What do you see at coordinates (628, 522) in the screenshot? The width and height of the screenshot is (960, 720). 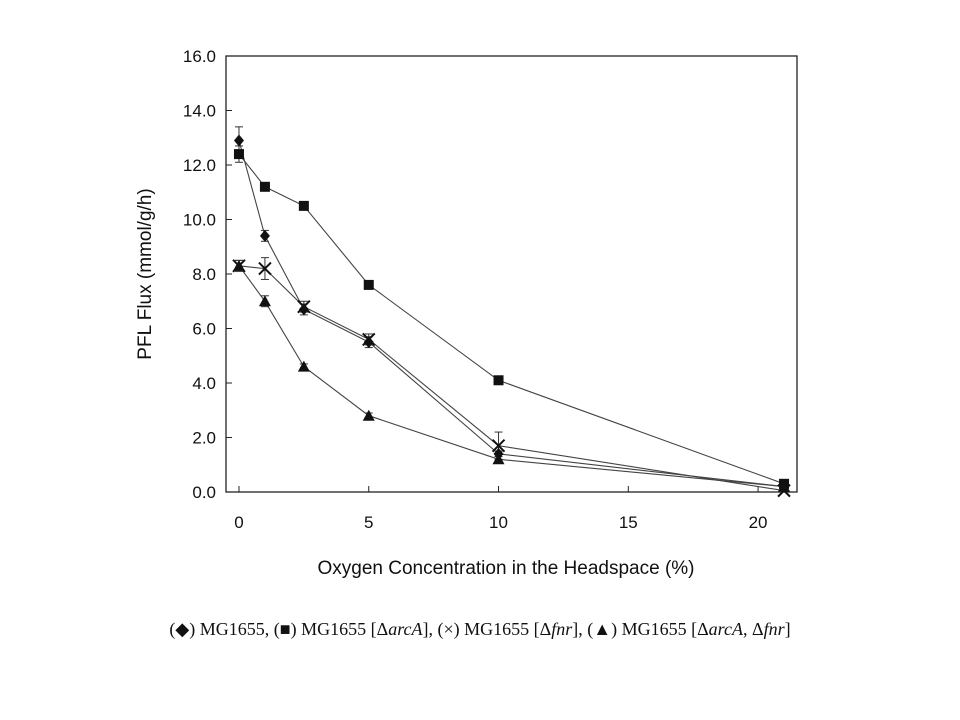 I see `x-tick-label: 15` at bounding box center [628, 522].